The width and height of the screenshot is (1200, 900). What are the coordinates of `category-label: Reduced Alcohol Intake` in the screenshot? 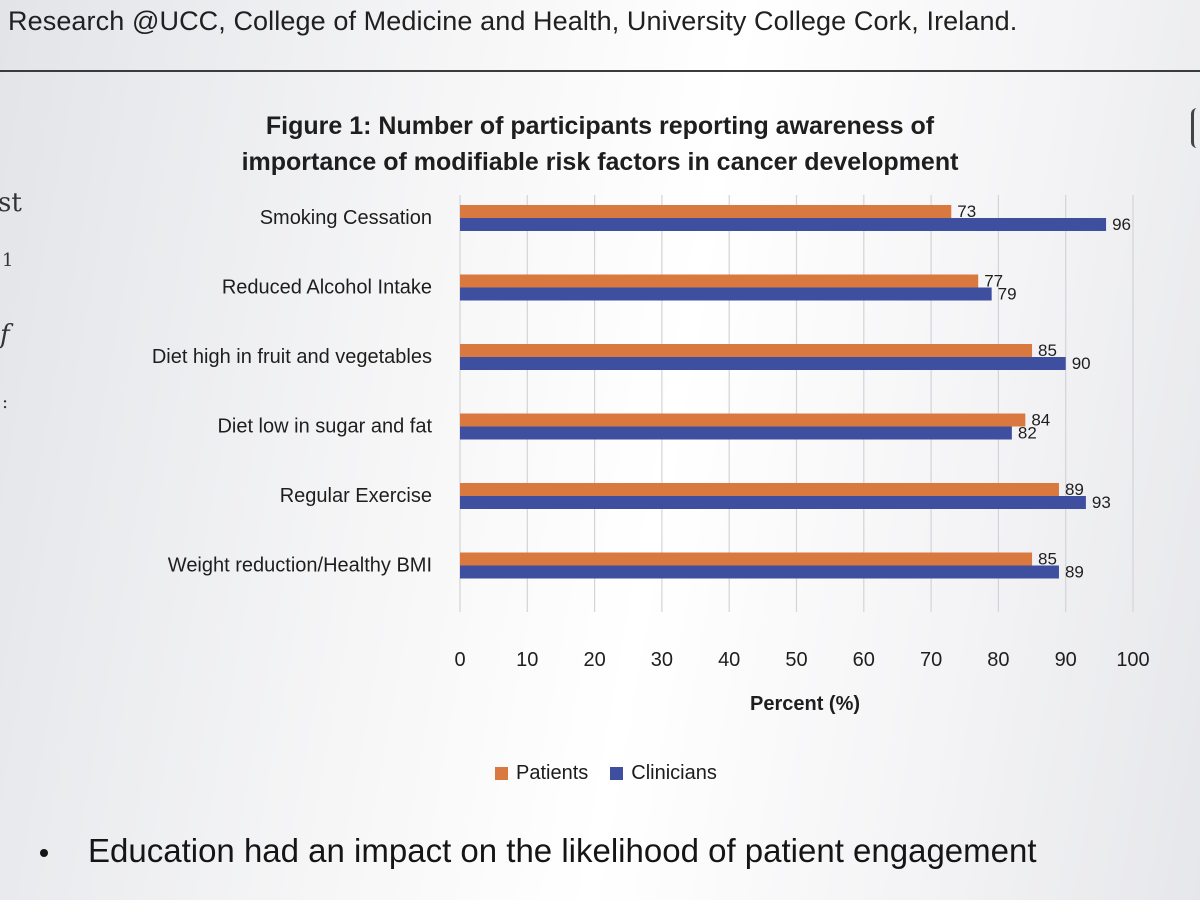 It's located at (327, 288).